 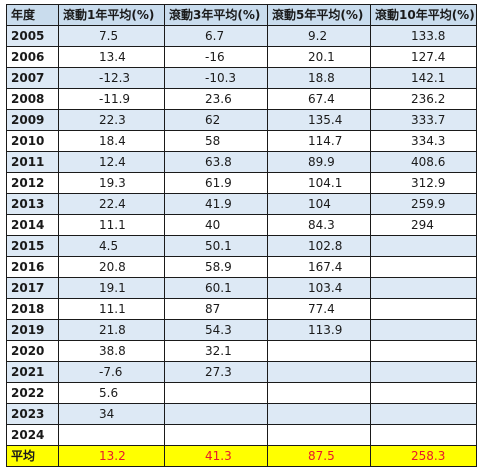 What do you see at coordinates (32, 204) in the screenshot?
I see `year-cell: 2013` at bounding box center [32, 204].